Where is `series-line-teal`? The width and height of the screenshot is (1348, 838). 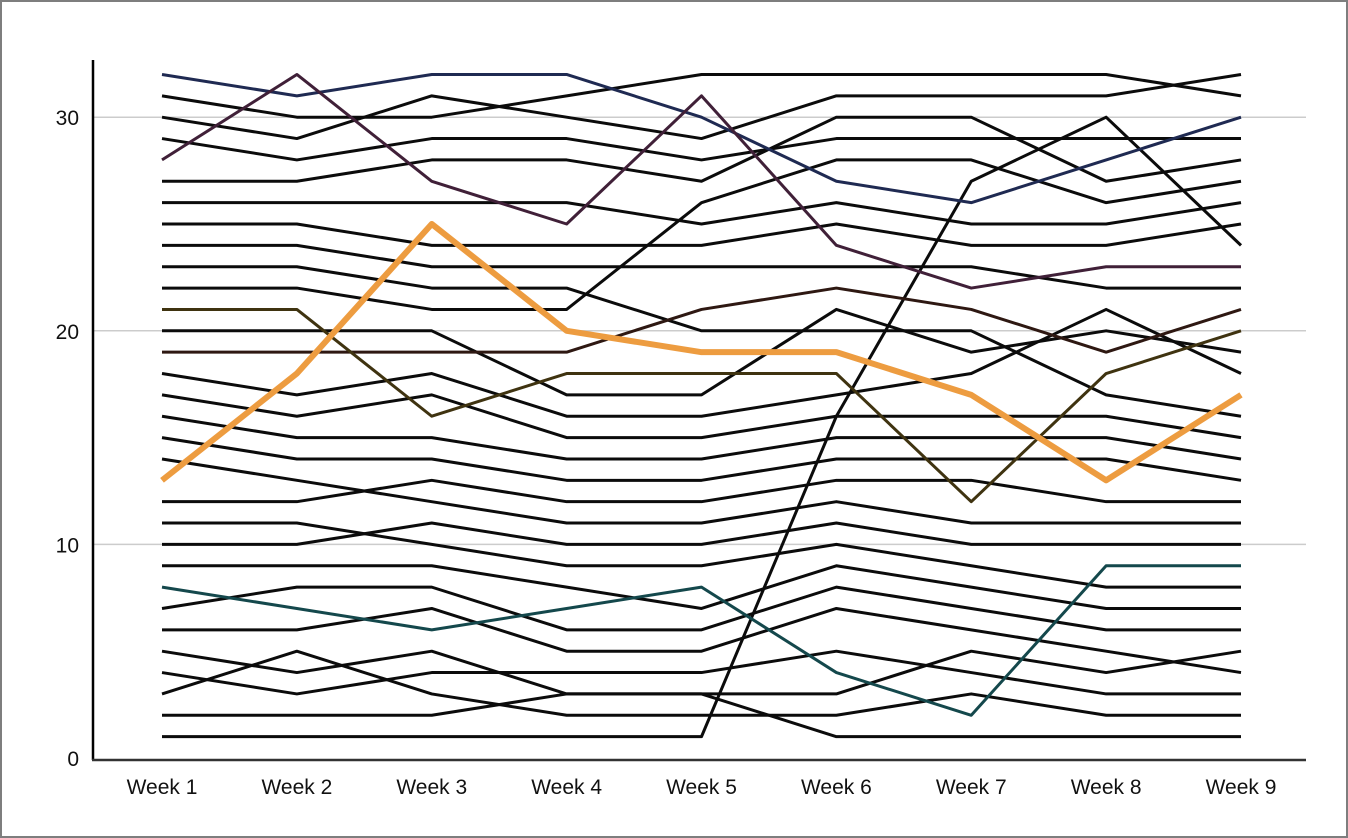 series-line-teal is located at coordinates (701, 640).